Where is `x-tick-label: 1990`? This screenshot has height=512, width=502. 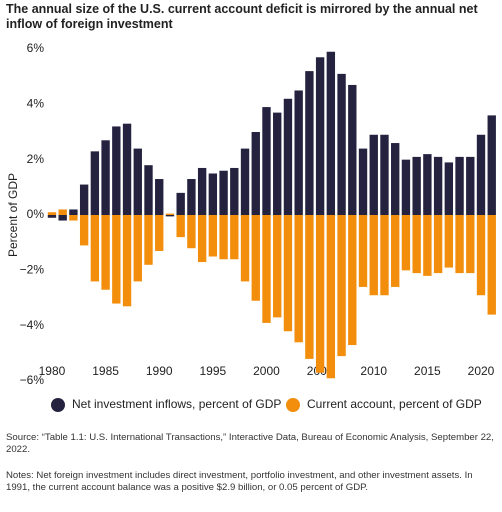
x-tick-label: 1990 is located at coordinates (159, 371).